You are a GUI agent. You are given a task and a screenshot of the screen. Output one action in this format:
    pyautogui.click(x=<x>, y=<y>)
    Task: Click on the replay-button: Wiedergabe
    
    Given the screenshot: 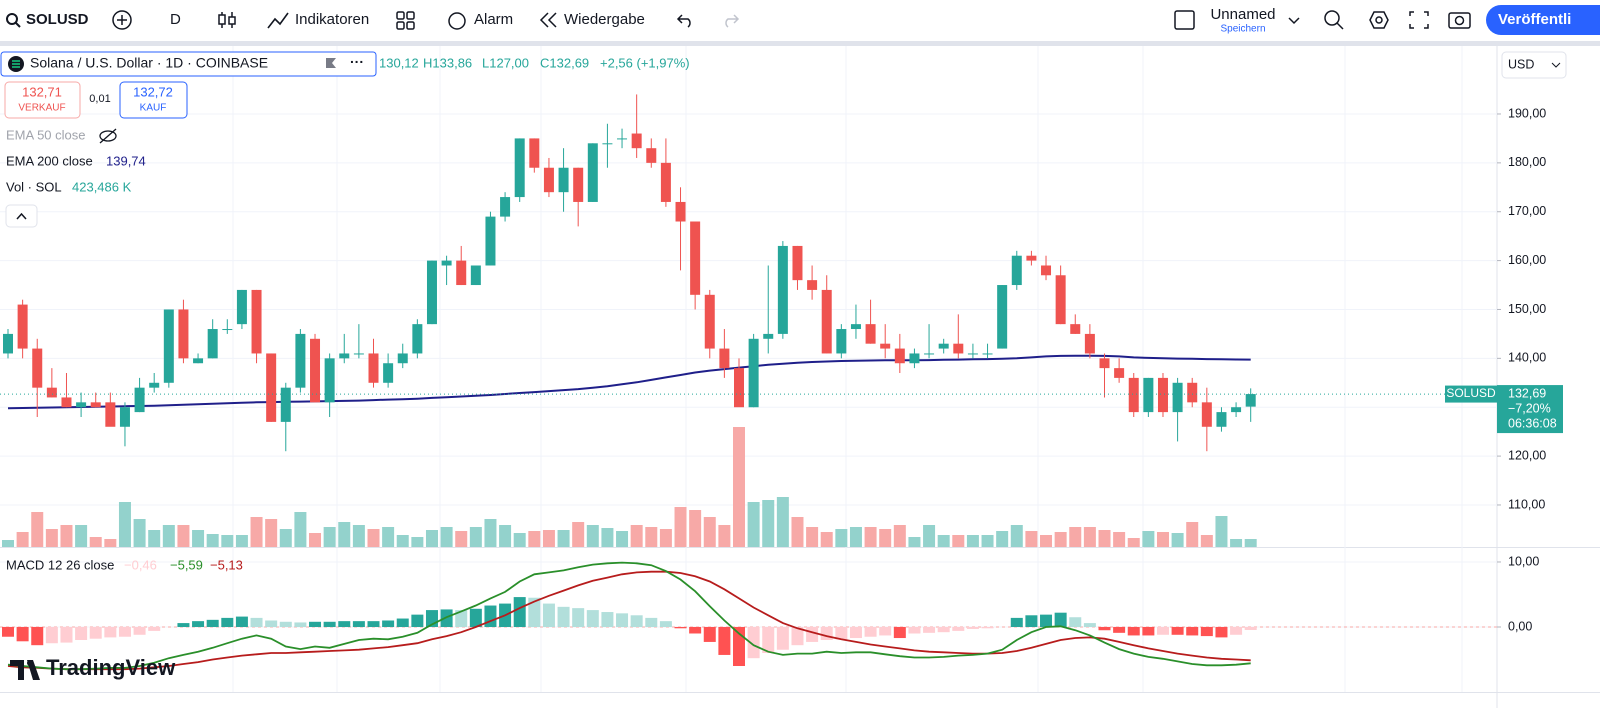 What is the action you would take?
    pyautogui.click(x=604, y=19)
    